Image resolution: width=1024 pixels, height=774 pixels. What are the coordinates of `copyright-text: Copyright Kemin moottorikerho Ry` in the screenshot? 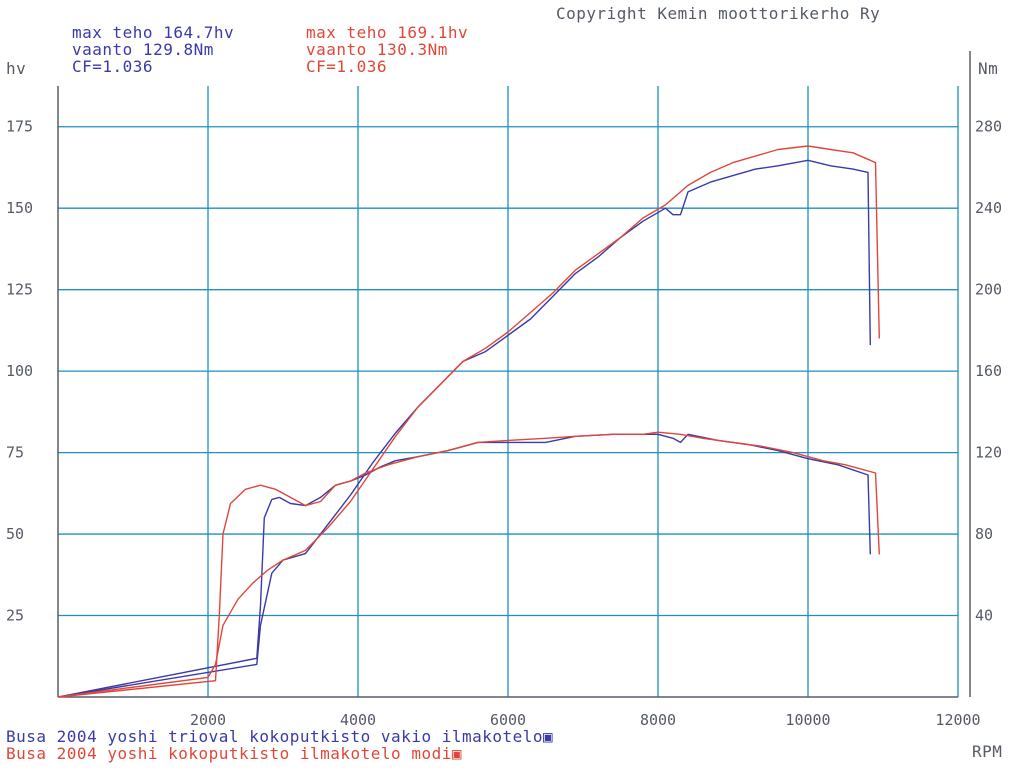 It's located at (718, 13).